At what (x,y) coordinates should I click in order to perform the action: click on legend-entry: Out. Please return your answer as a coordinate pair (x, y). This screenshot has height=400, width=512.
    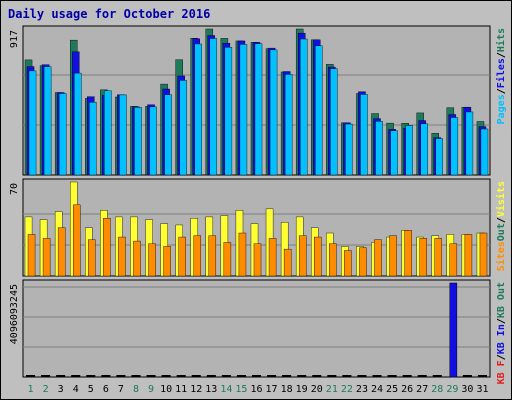
    Looking at the image, I should click on (501, 232).